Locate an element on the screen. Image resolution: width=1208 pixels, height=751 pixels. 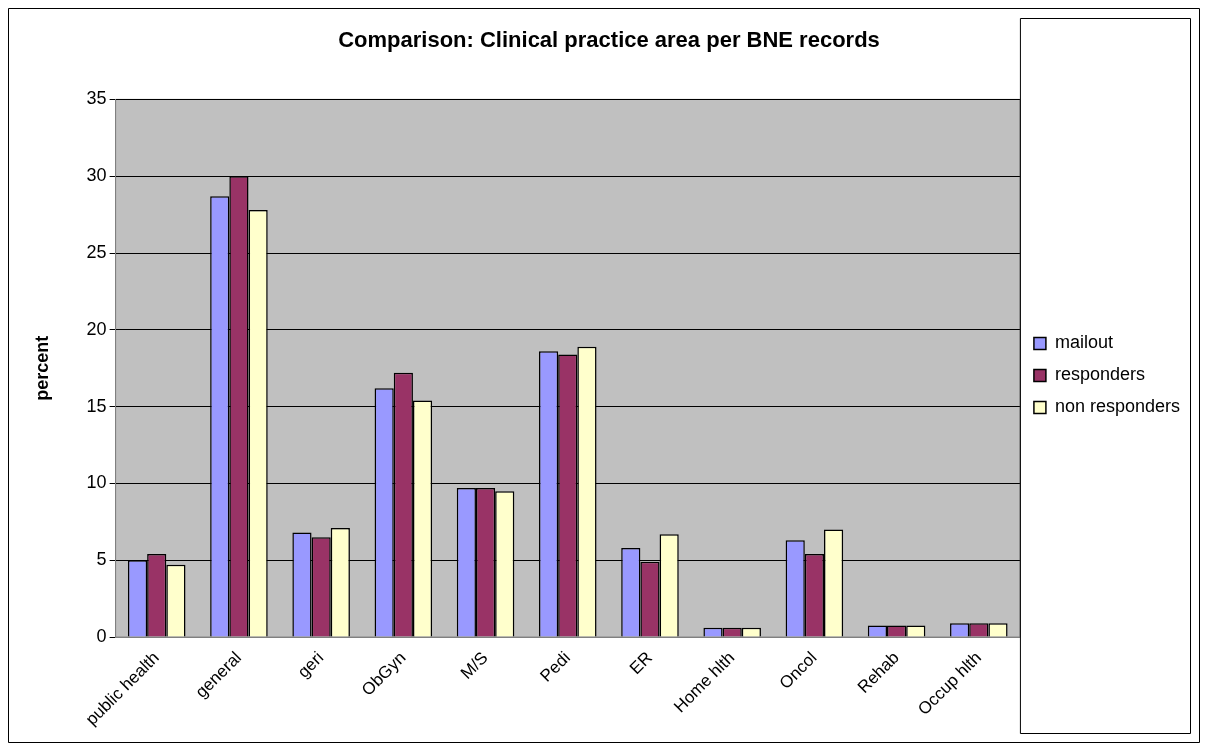
chart-title: Comparison: Clinical practice area per BNE records is located at coordinates (609, 40).